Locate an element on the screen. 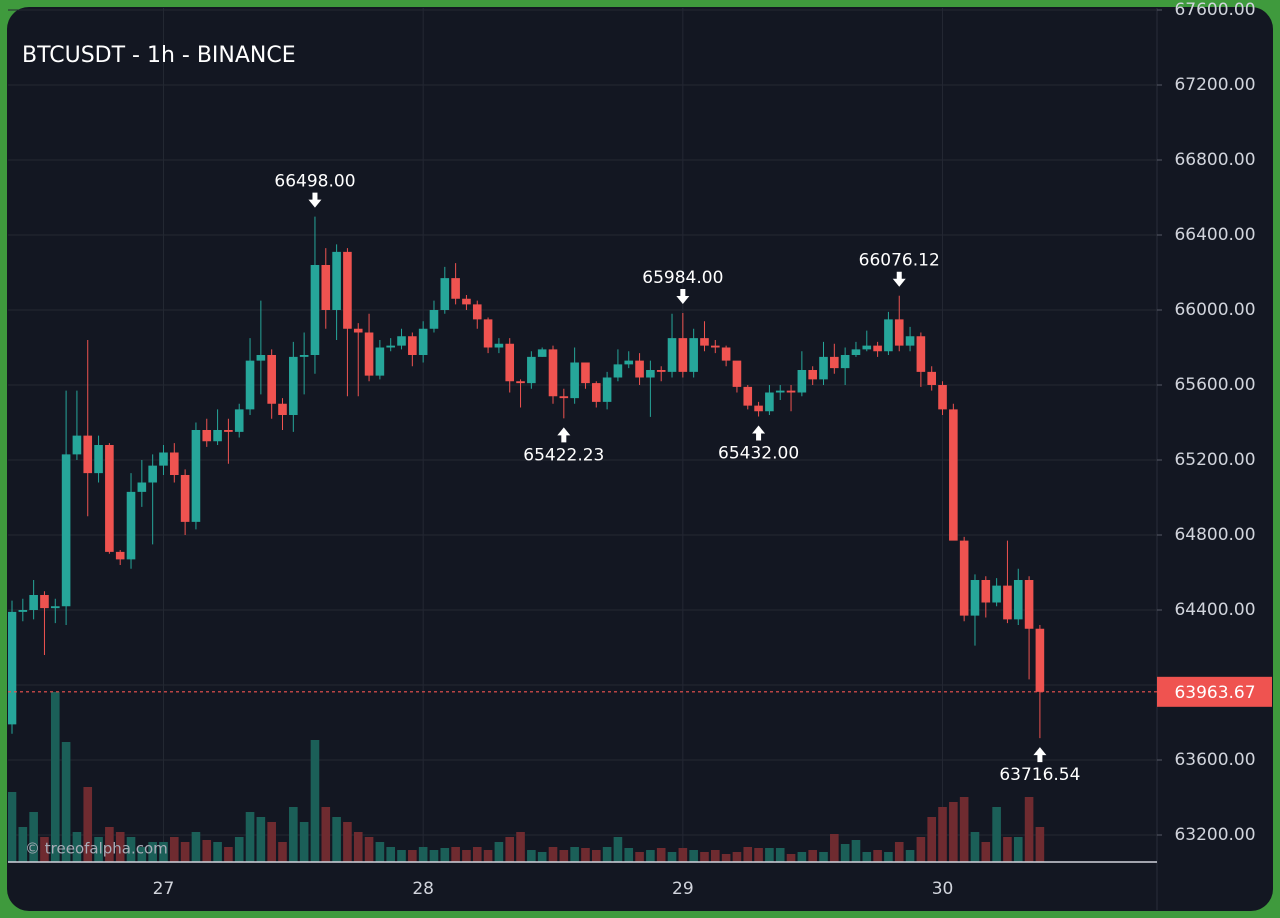  annotation-label: 66498.00 is located at coordinates (314, 182).